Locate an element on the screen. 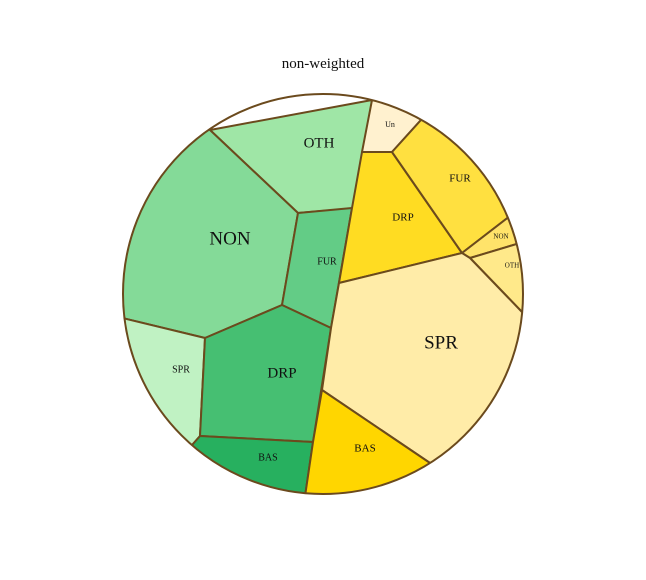  cell-label-oth-yellow: OTH is located at coordinates (512, 266).